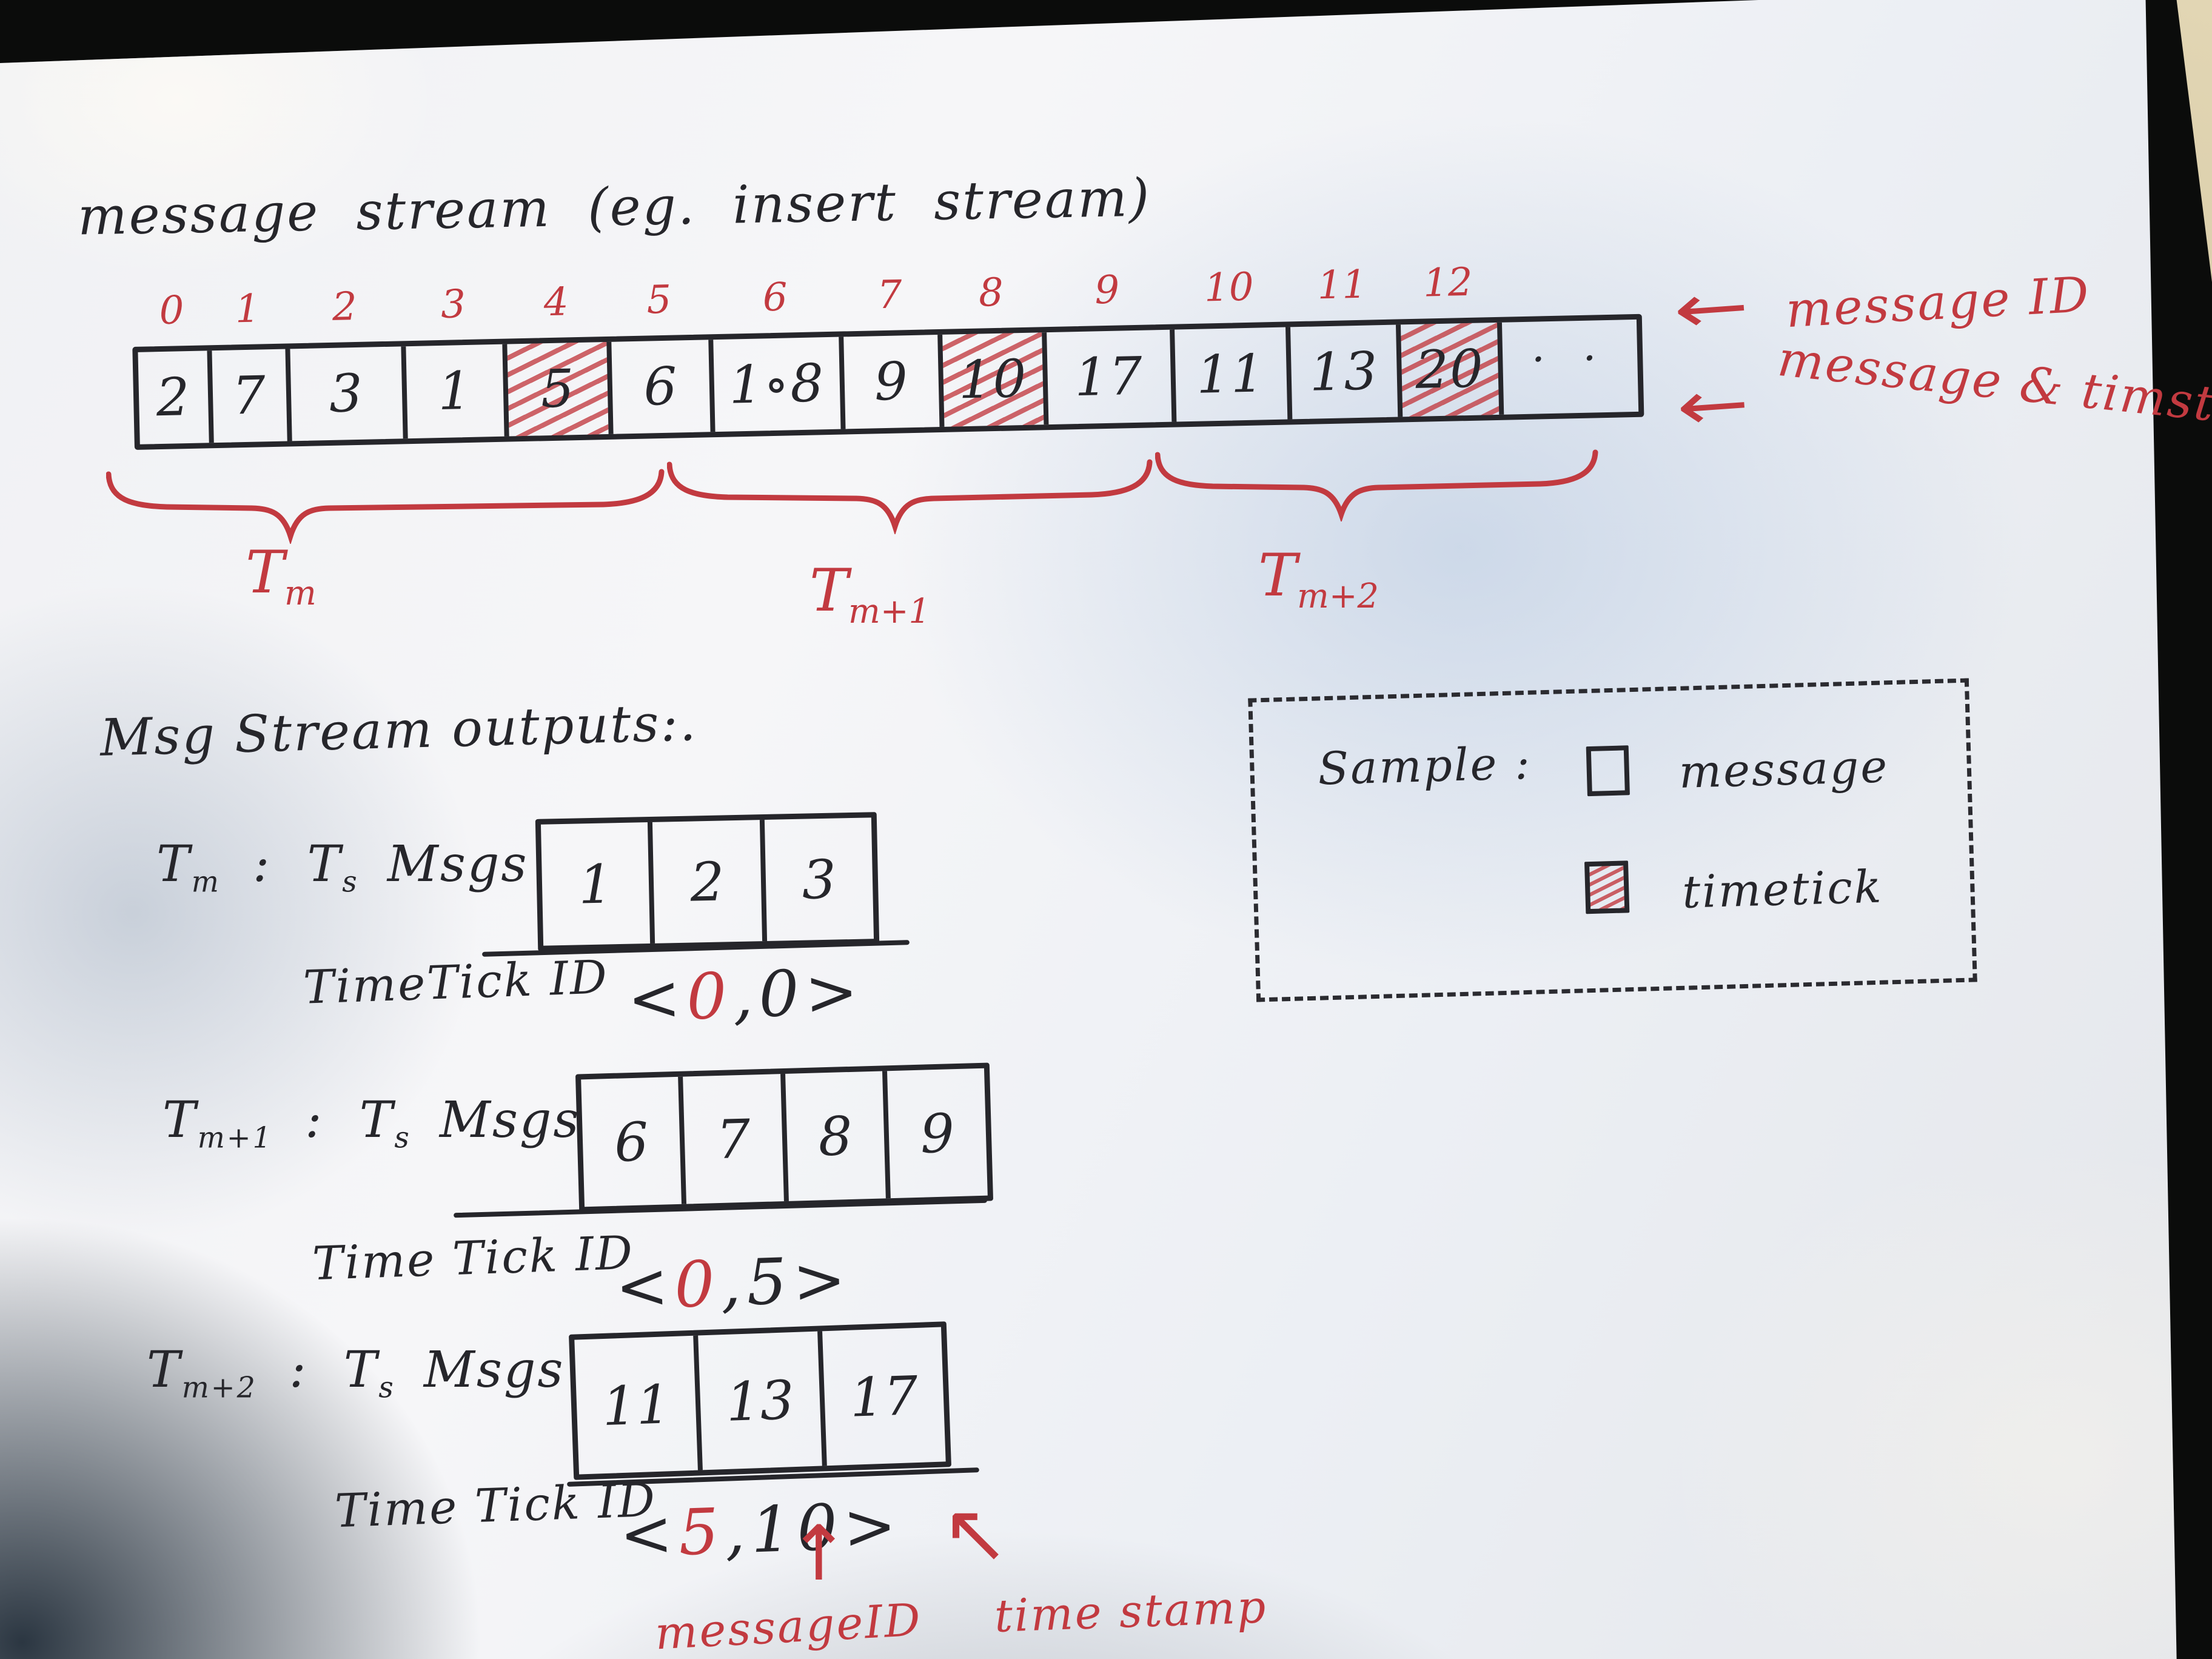 This screenshot has width=2212, height=1659. Describe the element at coordinates (1344, 372) in the screenshot. I see `stream-cell-value: 13` at that location.